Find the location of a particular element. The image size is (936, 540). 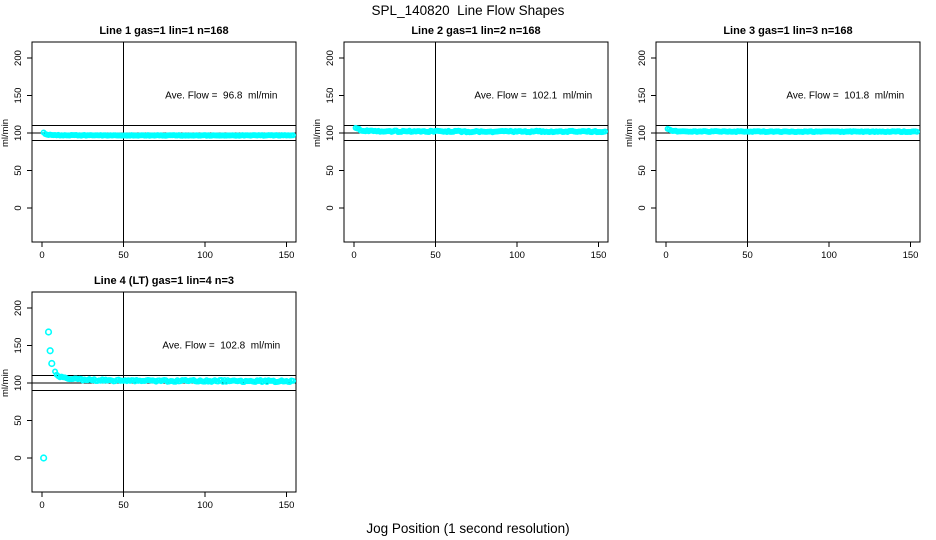

panel-title: Line 2 gas=1 lin=2 n=168 is located at coordinates (475, 31).